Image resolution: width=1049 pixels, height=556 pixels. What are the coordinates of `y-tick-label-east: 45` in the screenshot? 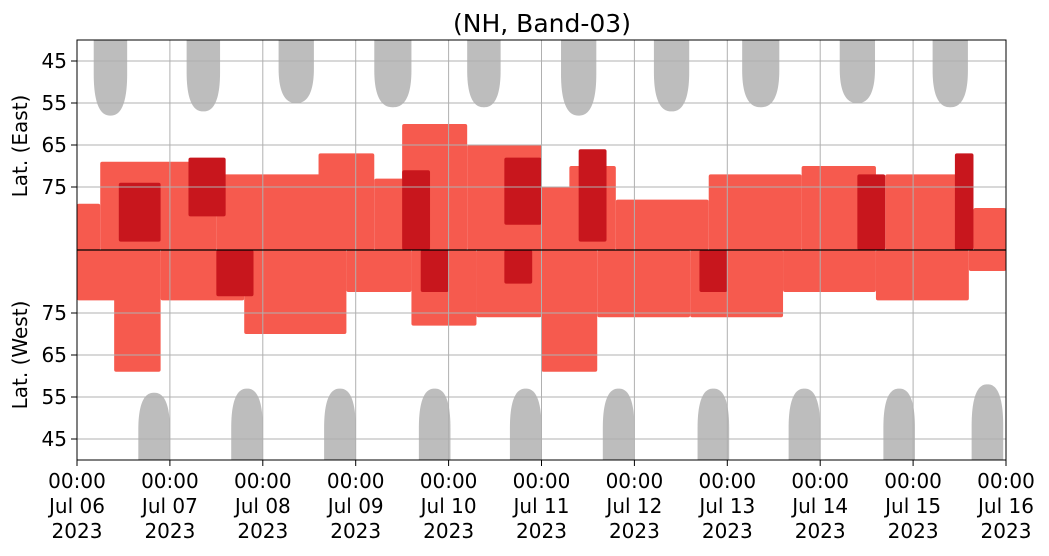 It's located at (54, 61).